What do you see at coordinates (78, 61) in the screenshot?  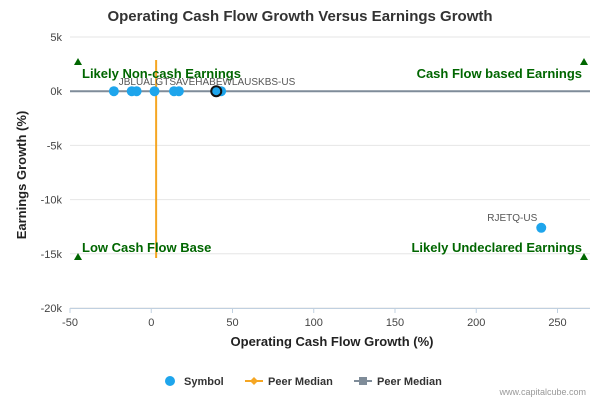 I see `quadrant-marker-top-left` at bounding box center [78, 61].